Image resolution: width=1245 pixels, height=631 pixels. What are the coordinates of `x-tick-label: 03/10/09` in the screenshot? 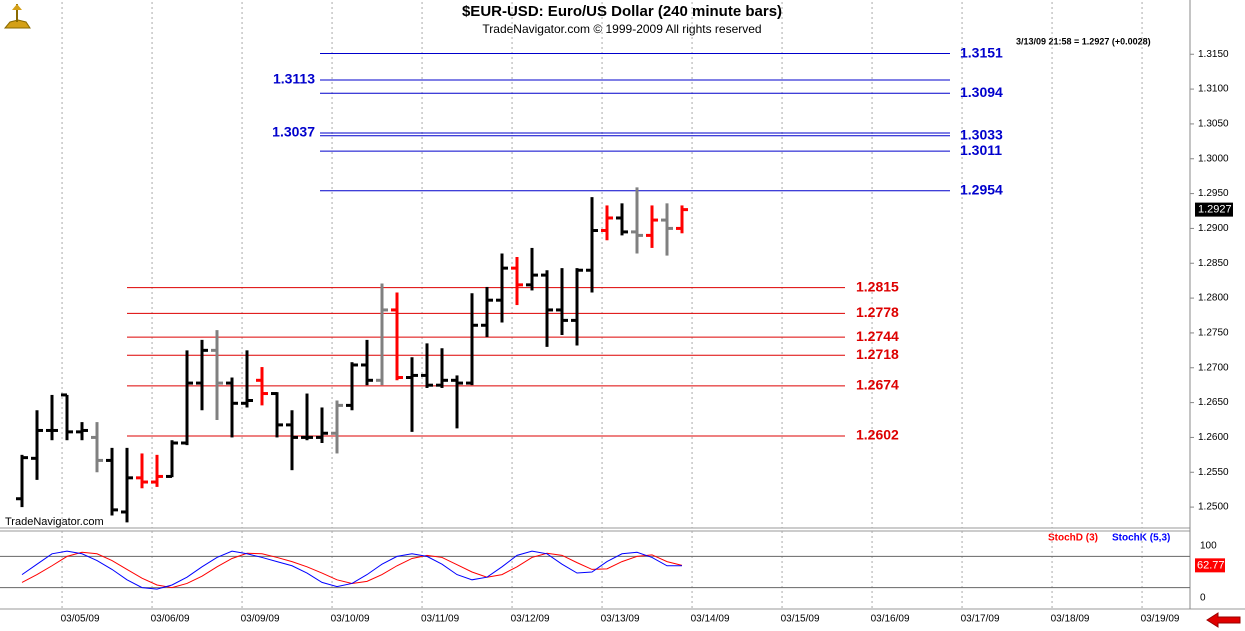 It's located at (350, 619).